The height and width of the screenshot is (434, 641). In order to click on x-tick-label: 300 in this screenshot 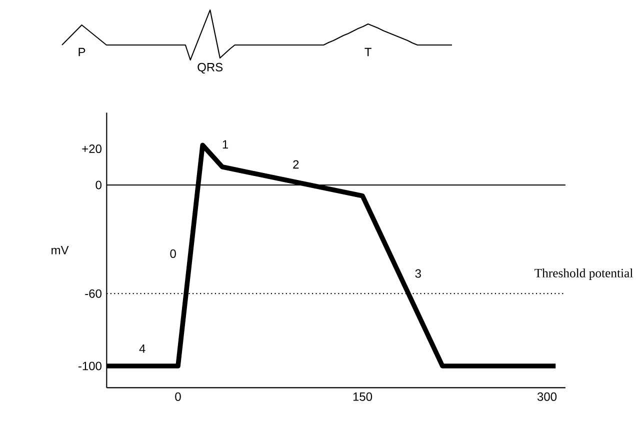, I will do `click(547, 396)`.